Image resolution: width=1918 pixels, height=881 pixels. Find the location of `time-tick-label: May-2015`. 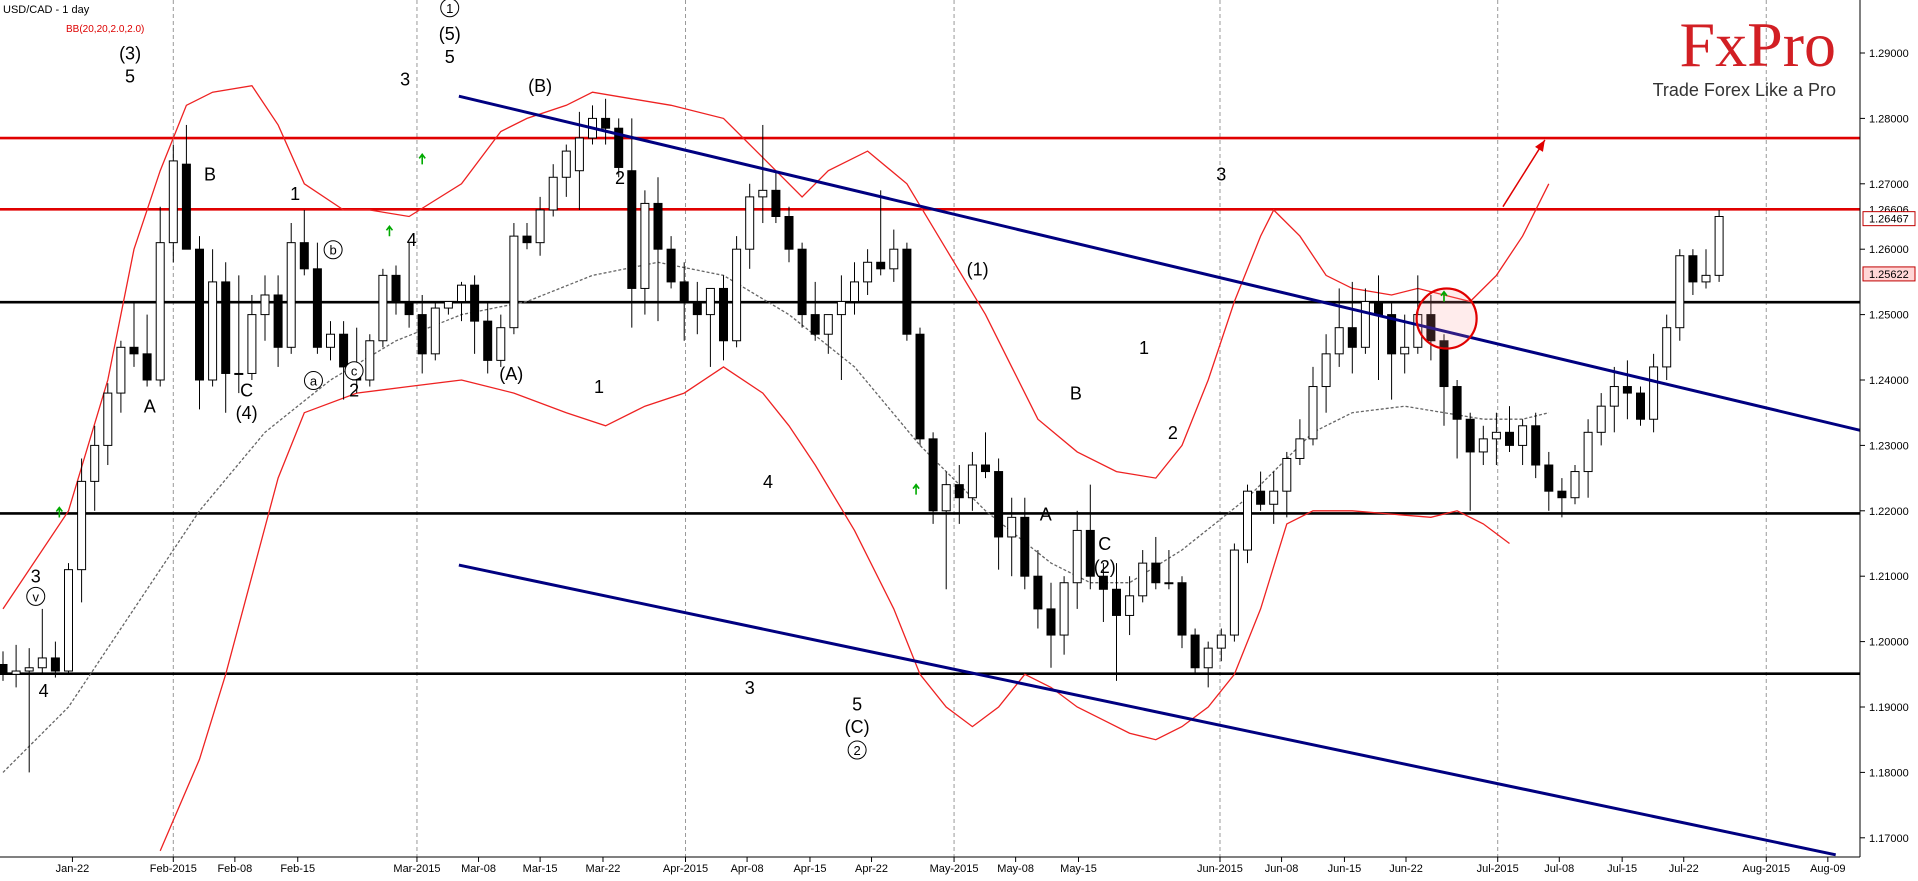

time-tick-label: May-2015 is located at coordinates (954, 869).